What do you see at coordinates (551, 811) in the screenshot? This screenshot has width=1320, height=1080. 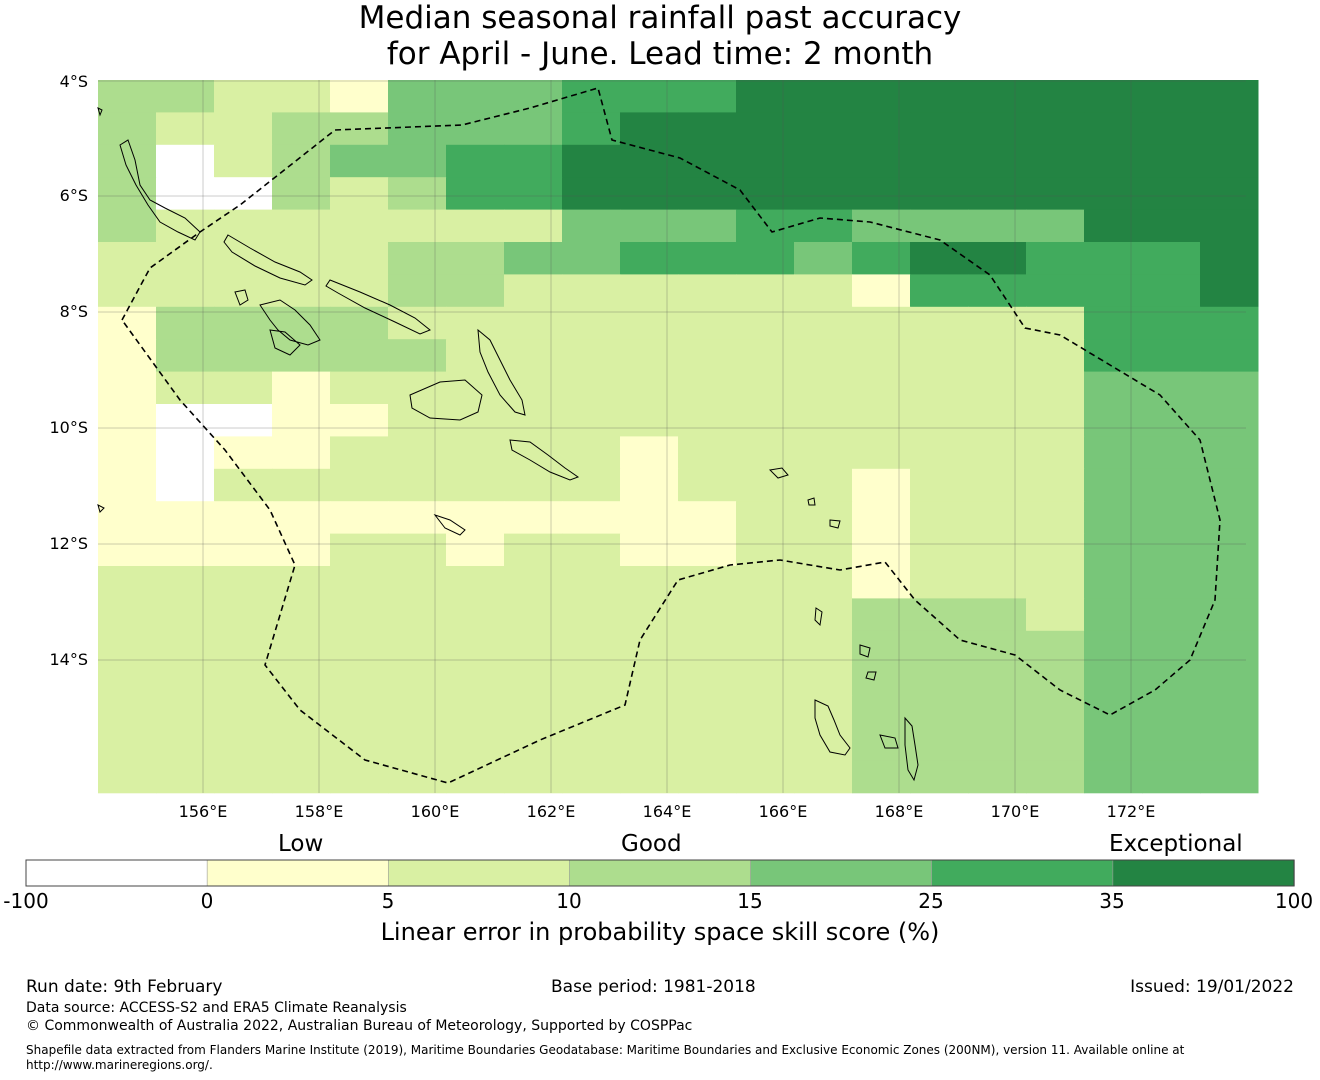 I see `lon-tick: 162°E` at bounding box center [551, 811].